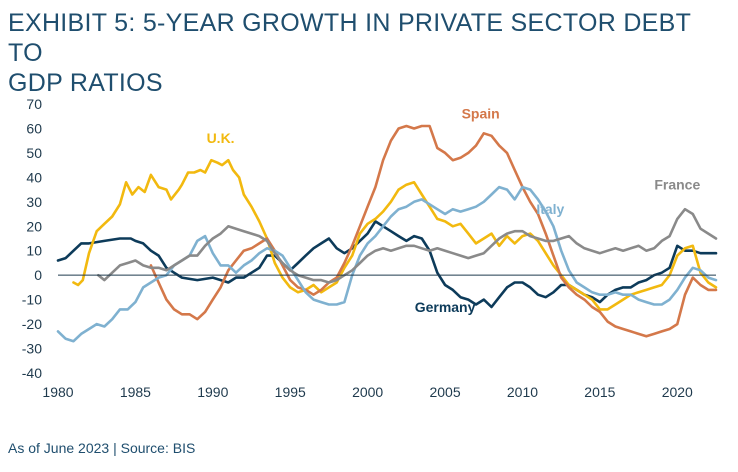 Image resolution: width=738 pixels, height=472 pixels. I want to click on x-axis: 1980 1985 1990 1995 2000 2005 2010 2015 2020, so click(367, 392).